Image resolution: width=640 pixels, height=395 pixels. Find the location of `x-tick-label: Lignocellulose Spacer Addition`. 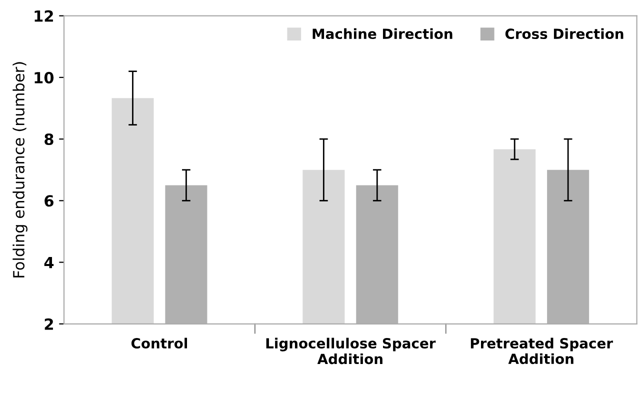

x-tick-label: Lignocellulose Spacer Addition is located at coordinates (351, 351).